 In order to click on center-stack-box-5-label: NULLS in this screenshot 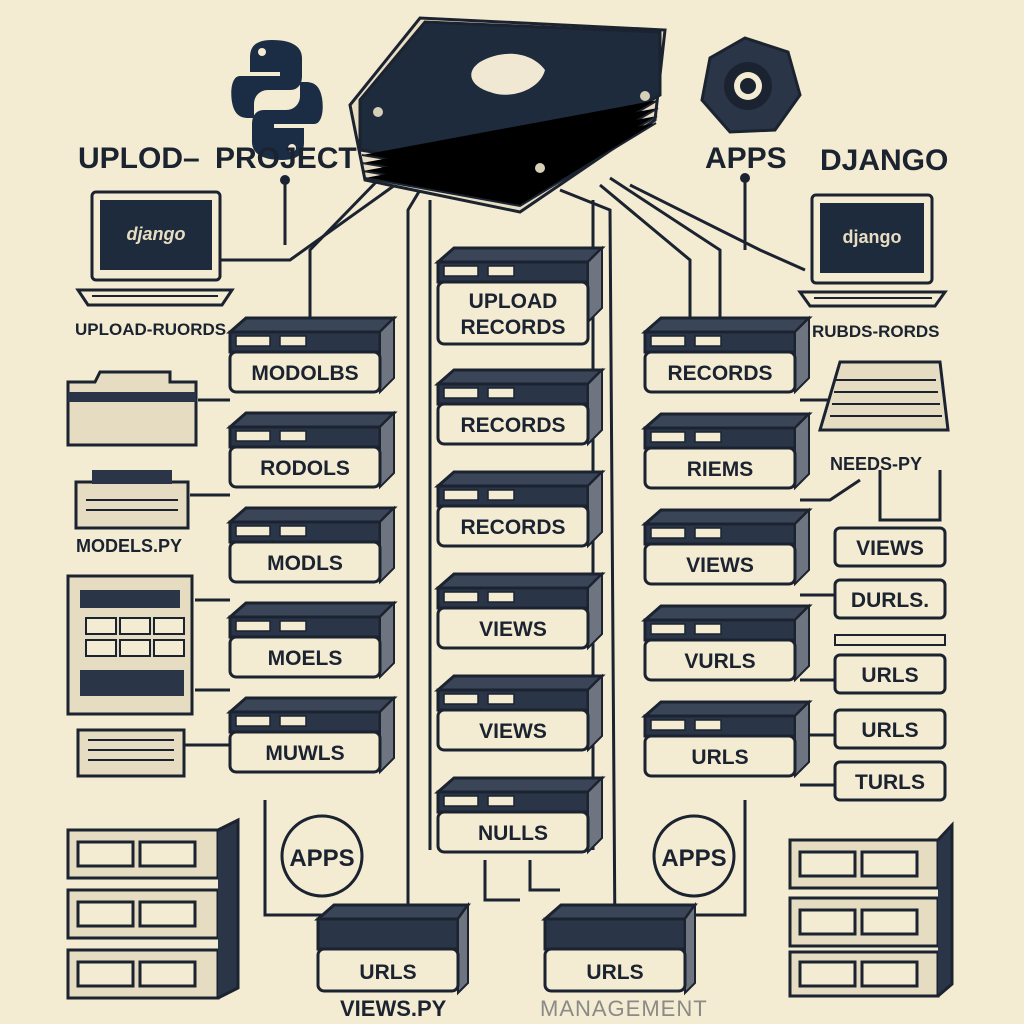, I will do `click(513, 833)`.